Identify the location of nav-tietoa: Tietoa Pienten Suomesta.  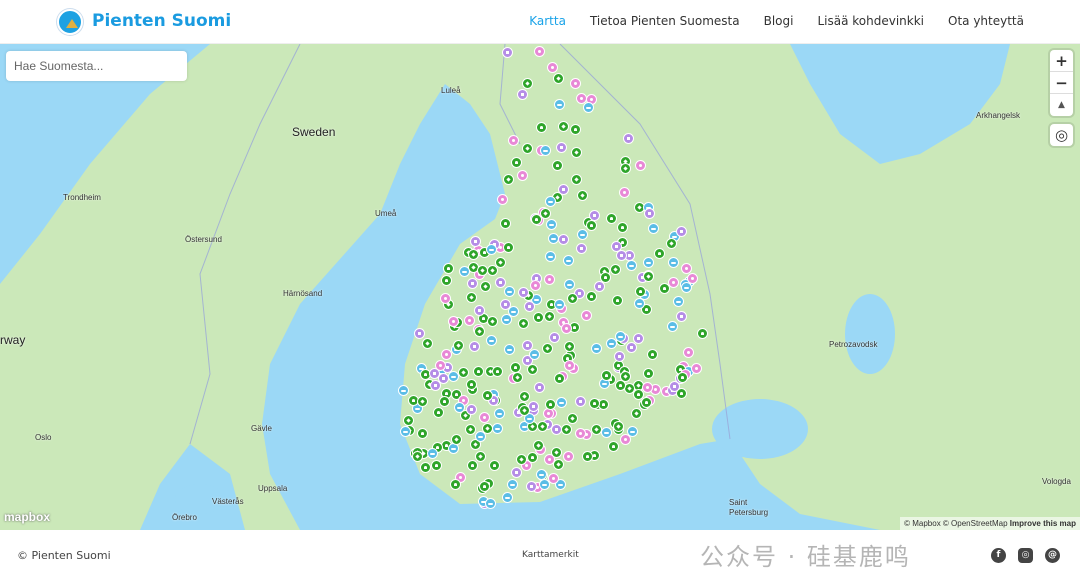
(664, 21).